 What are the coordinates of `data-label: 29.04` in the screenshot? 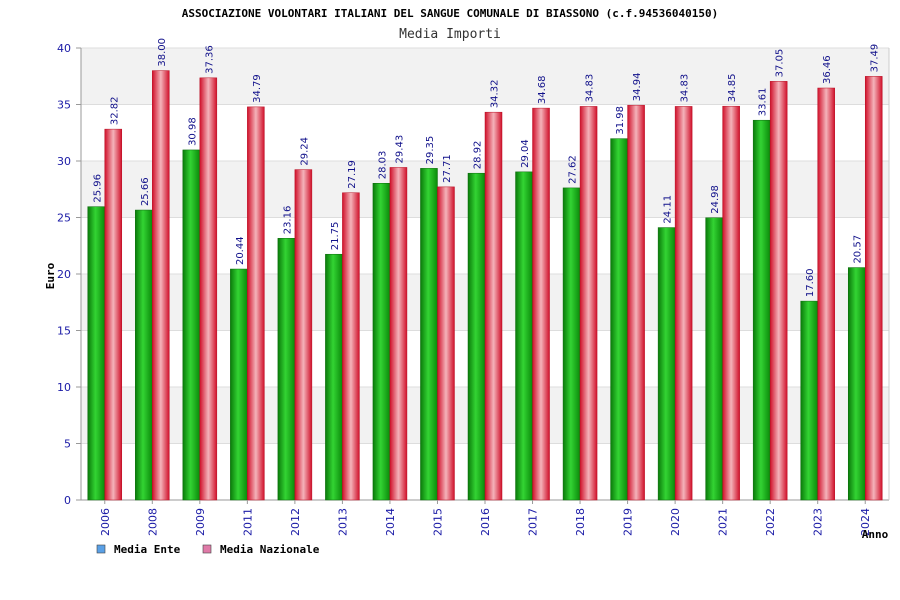 It's located at (525, 153).